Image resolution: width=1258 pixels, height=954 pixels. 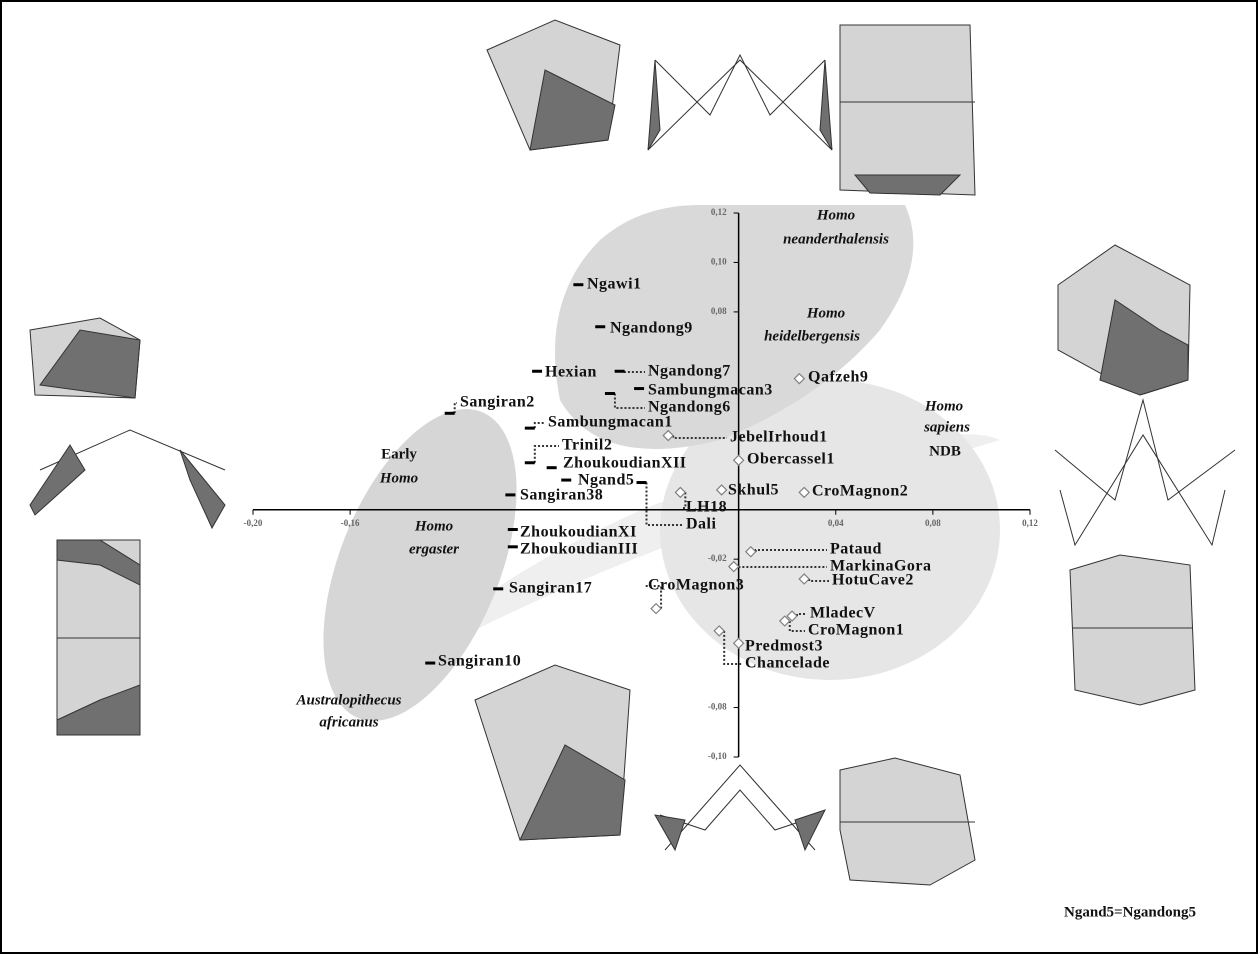 I want to click on point-label: ZhoukoudianIII, so click(x=579, y=549).